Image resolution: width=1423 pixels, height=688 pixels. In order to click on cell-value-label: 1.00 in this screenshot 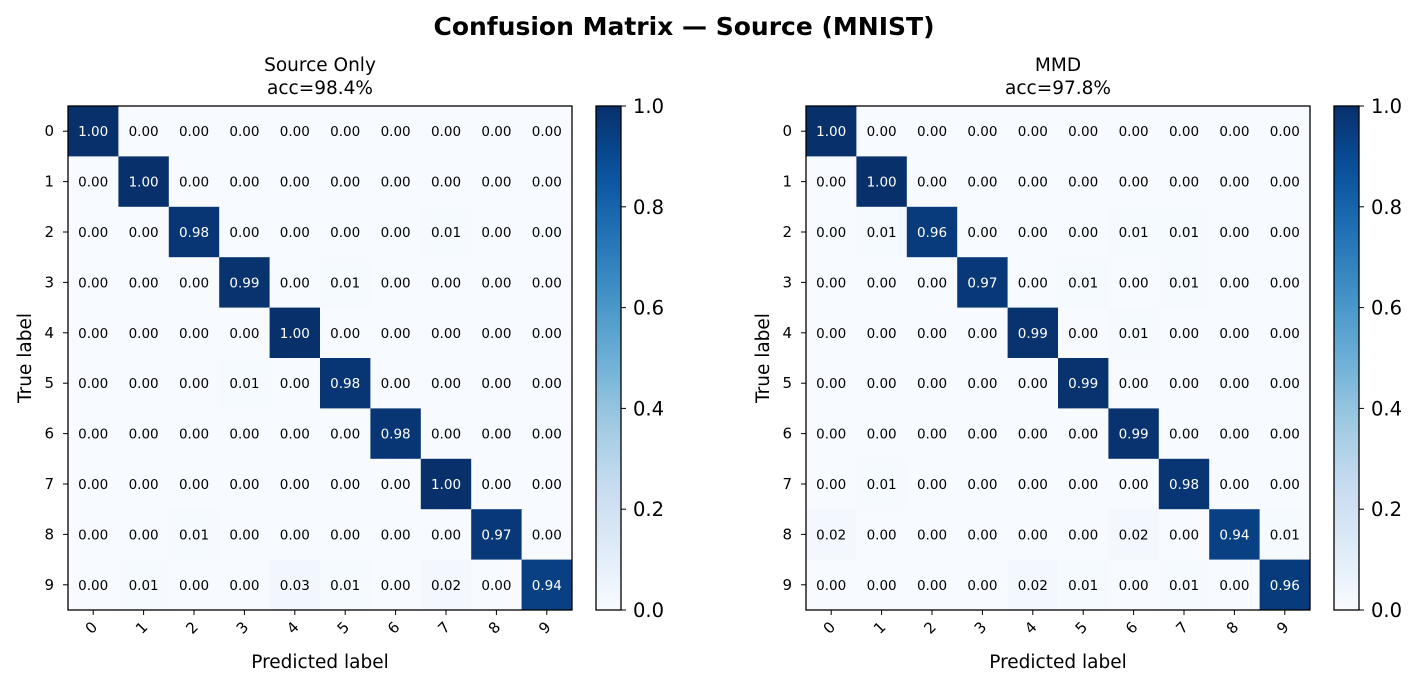, I will do `click(144, 183)`.